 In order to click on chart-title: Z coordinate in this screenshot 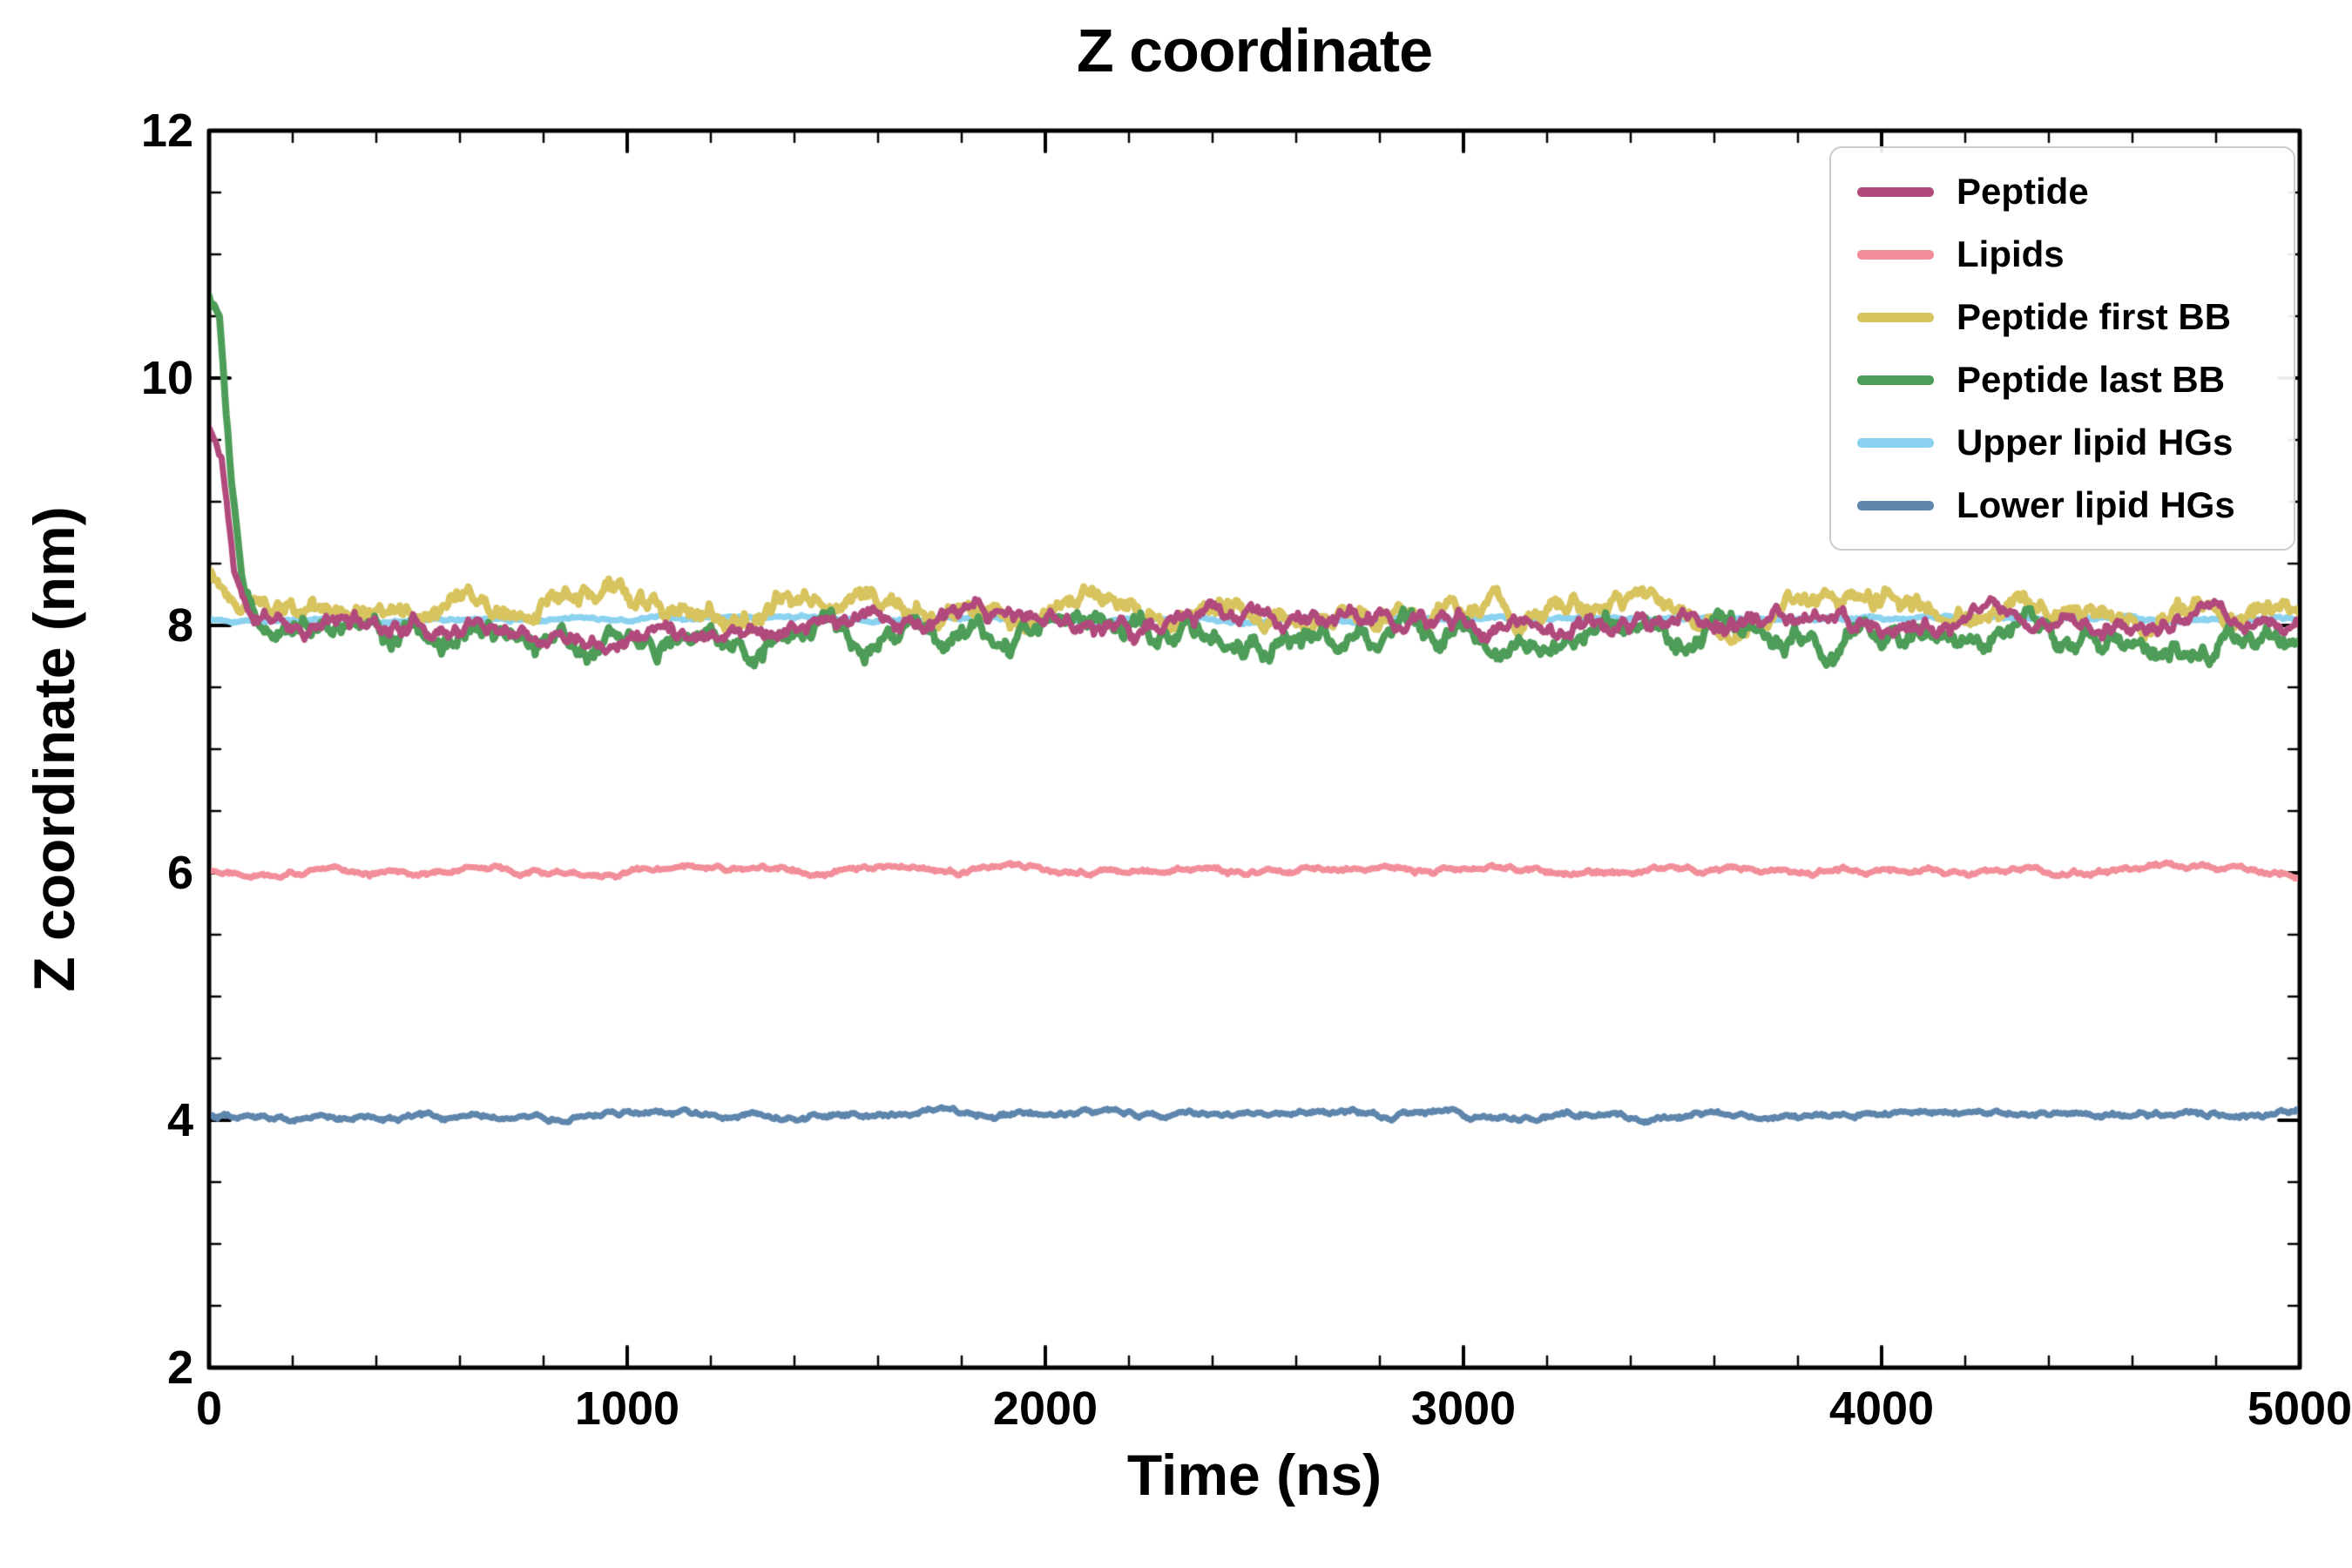, I will do `click(1254, 50)`.